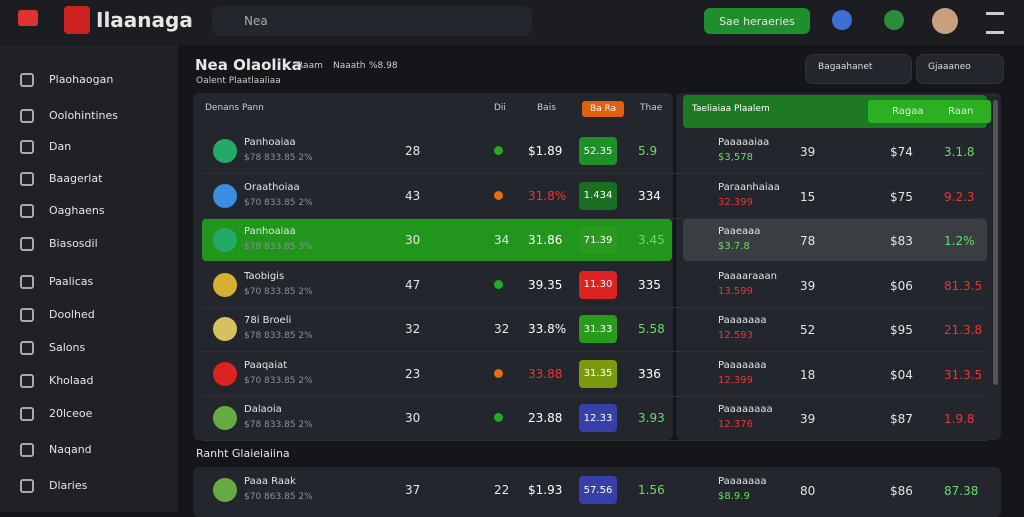  Describe the element at coordinates (545, 490) in the screenshot. I see `price: $1.93` at that location.